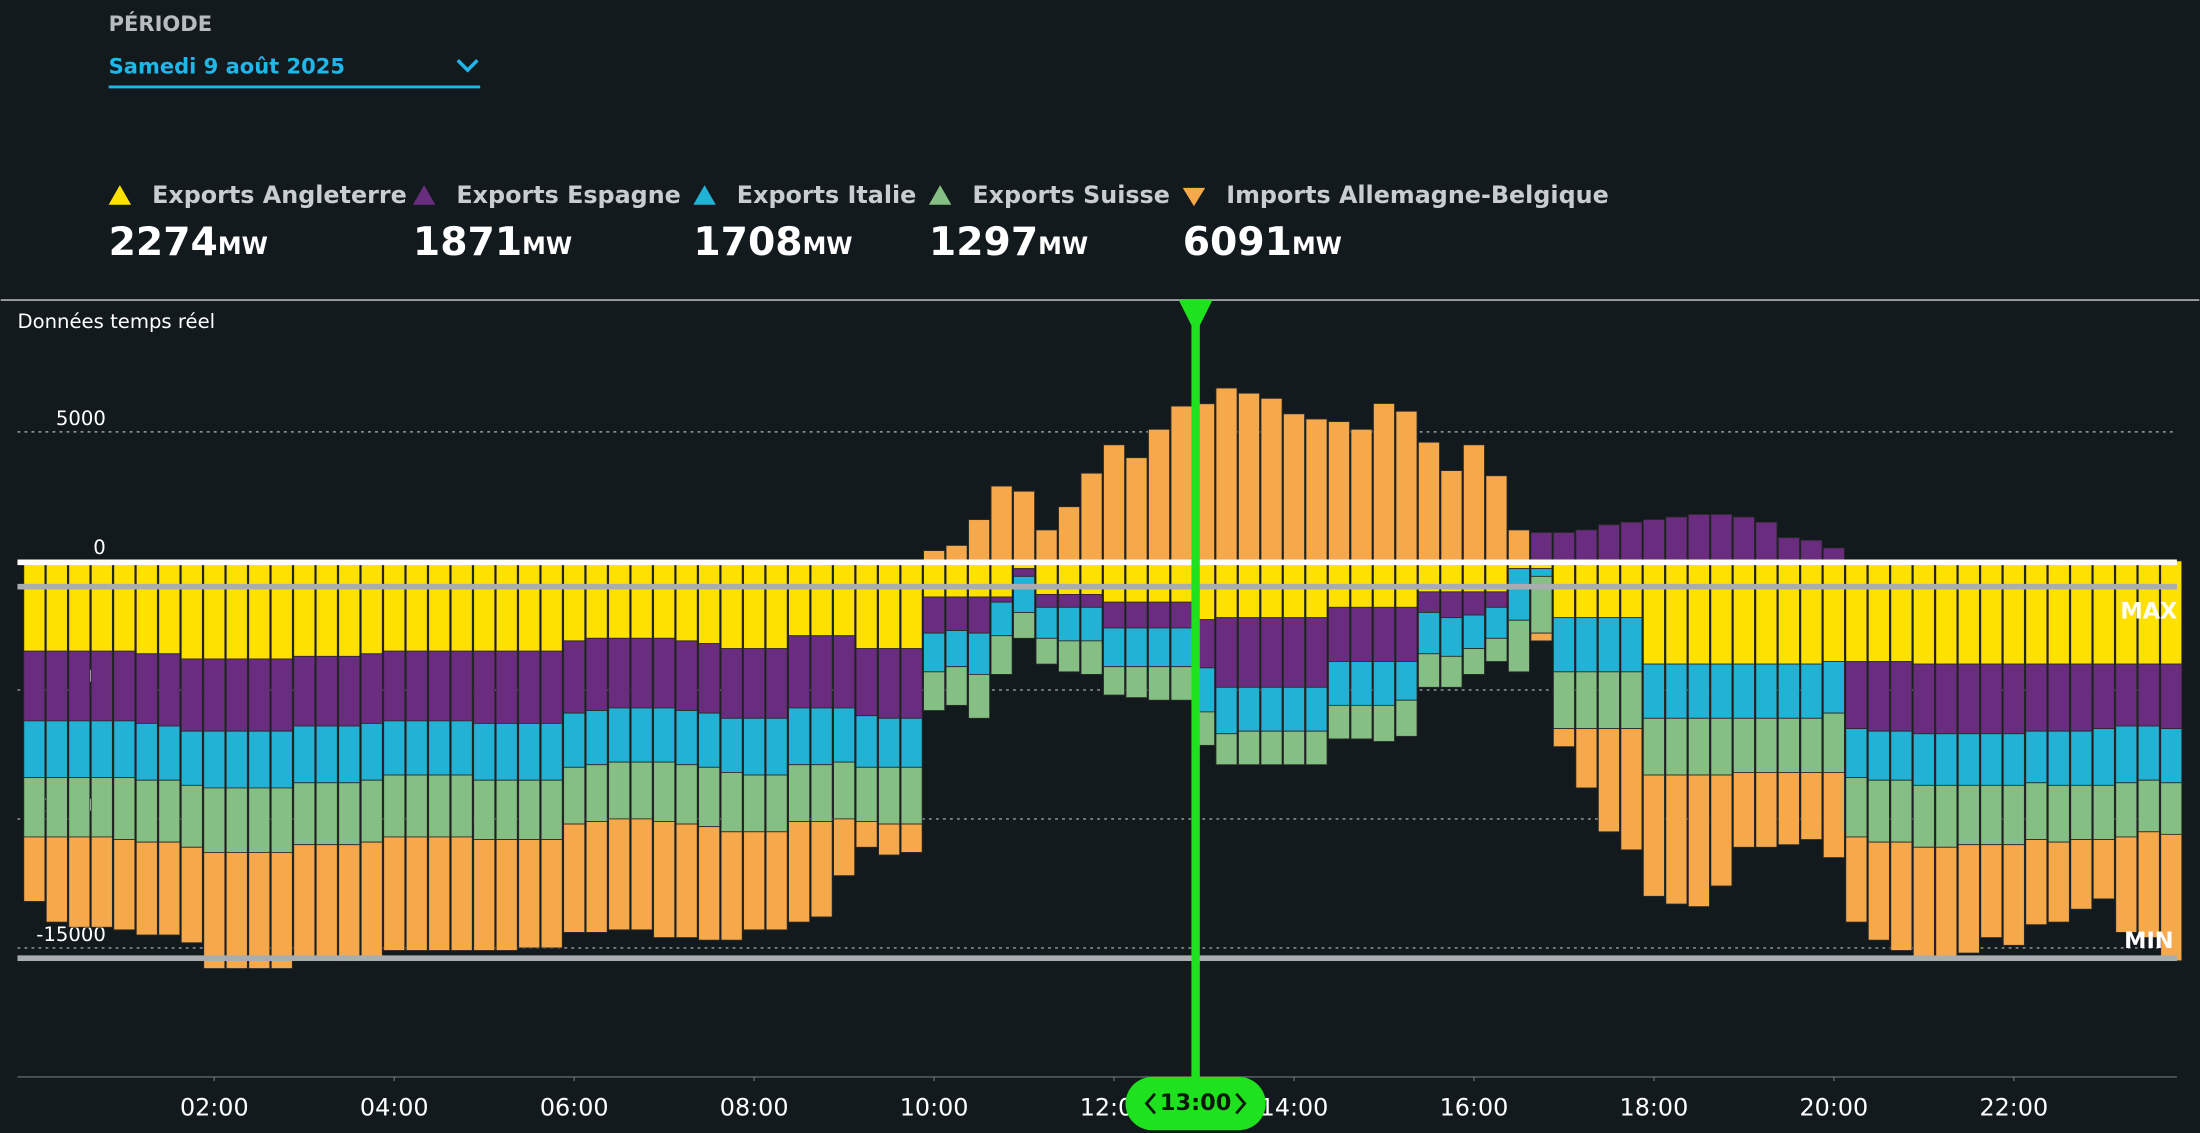 This screenshot has height=1133, width=2200. Describe the element at coordinates (1417, 195) in the screenshot. I see `legend-label: Imports Allemagne-Belgique` at that location.